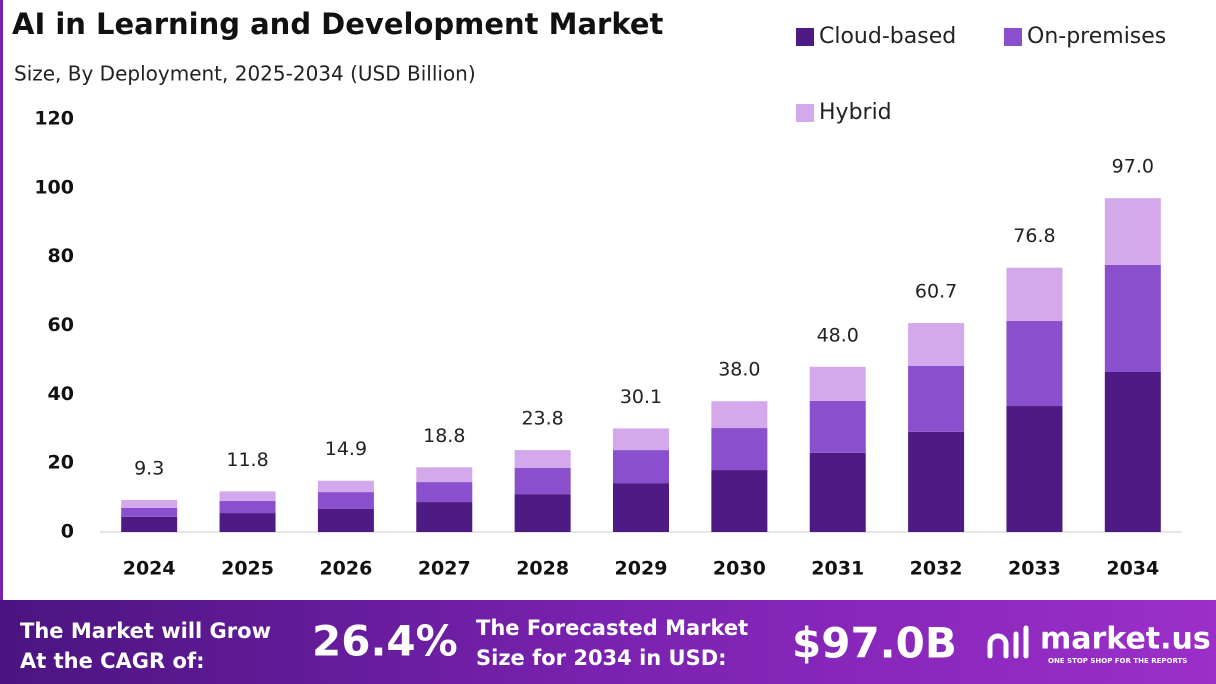 This screenshot has width=1216, height=684. Describe the element at coordinates (61, 394) in the screenshot. I see `y-tick-label: 40` at that location.